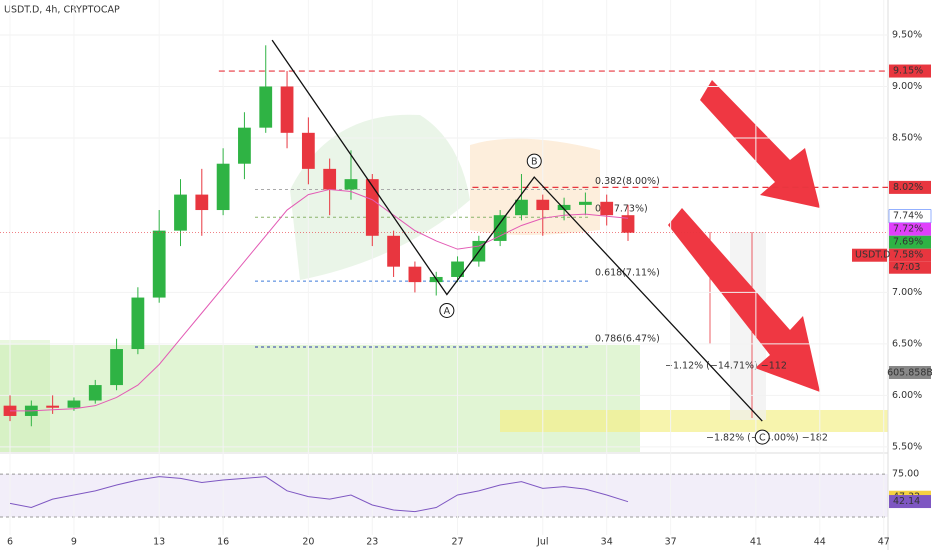 This screenshot has height=550, width=932. I want to click on wave-label: C, so click(762, 438).